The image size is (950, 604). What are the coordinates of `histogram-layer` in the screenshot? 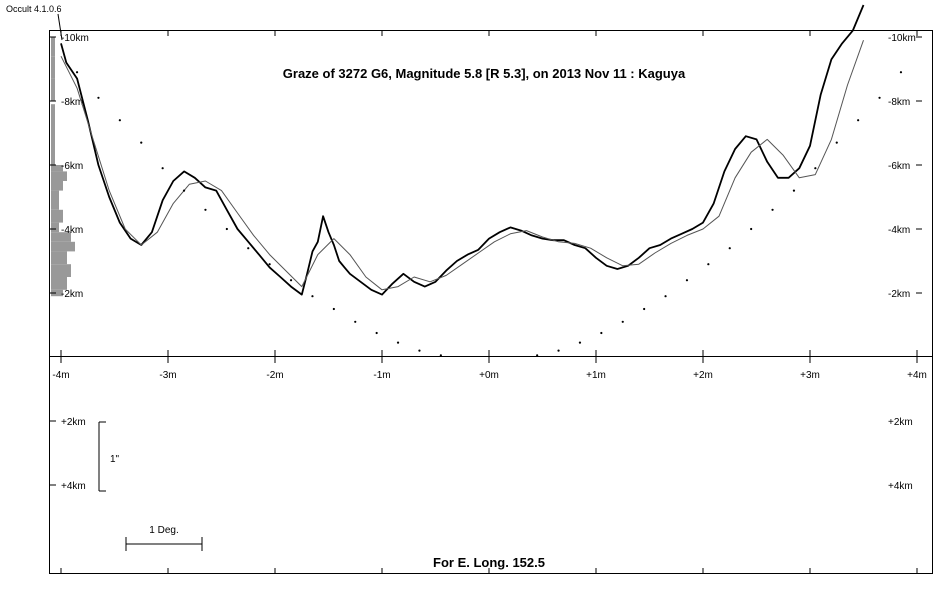 It's located at (63, 167).